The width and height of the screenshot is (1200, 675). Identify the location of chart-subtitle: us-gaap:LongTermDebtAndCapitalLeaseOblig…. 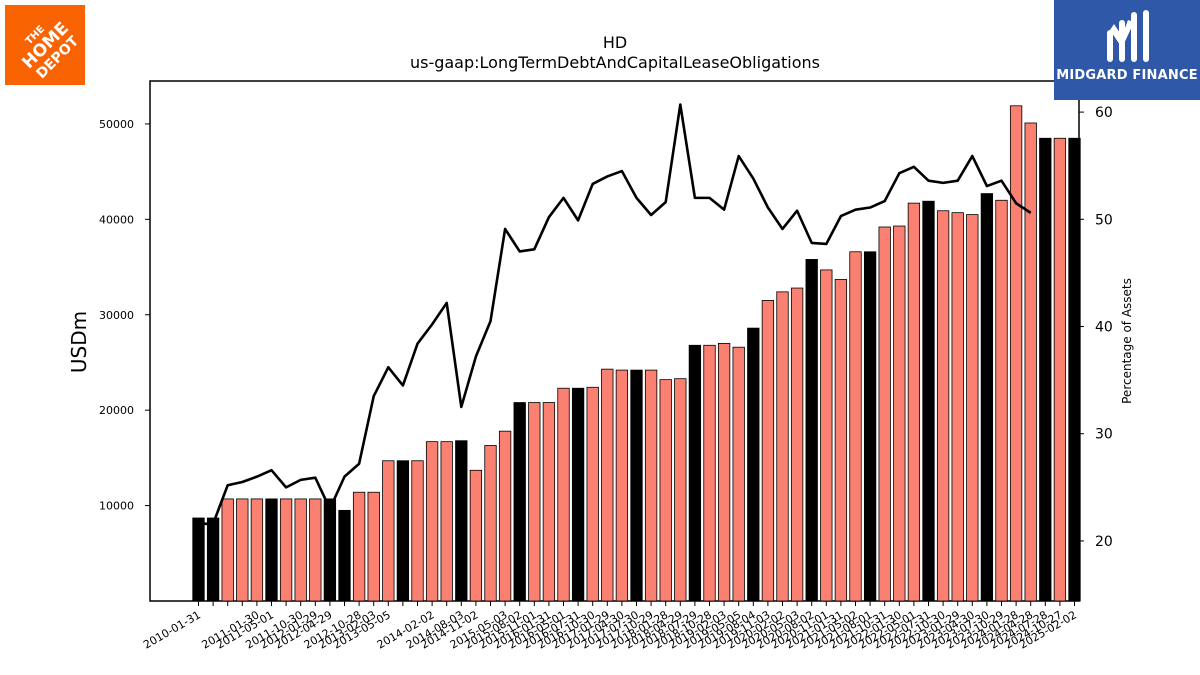
(615, 62).